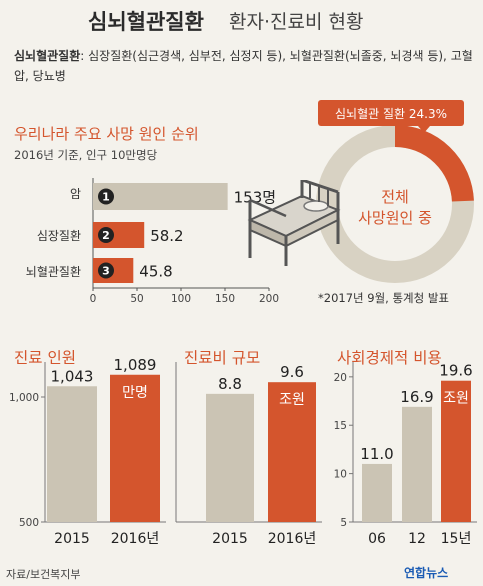 The width and height of the screenshot is (483, 586). What do you see at coordinates (376, 454) in the screenshot?
I see `data-label: 11.0` at bounding box center [376, 454].